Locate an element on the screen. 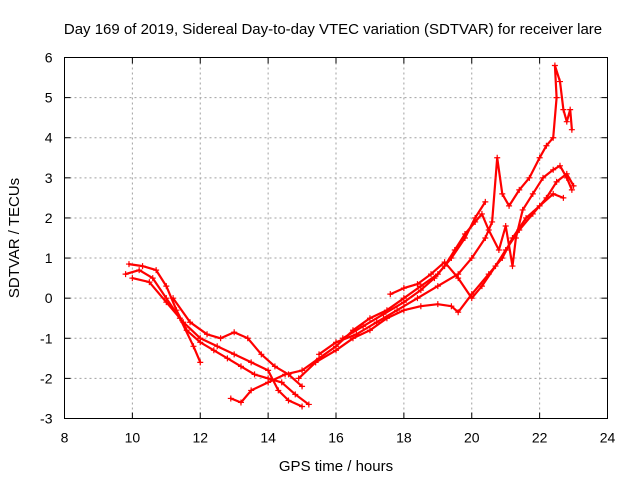 The image size is (640, 480). x-tick-label: 14 is located at coordinates (268, 438).